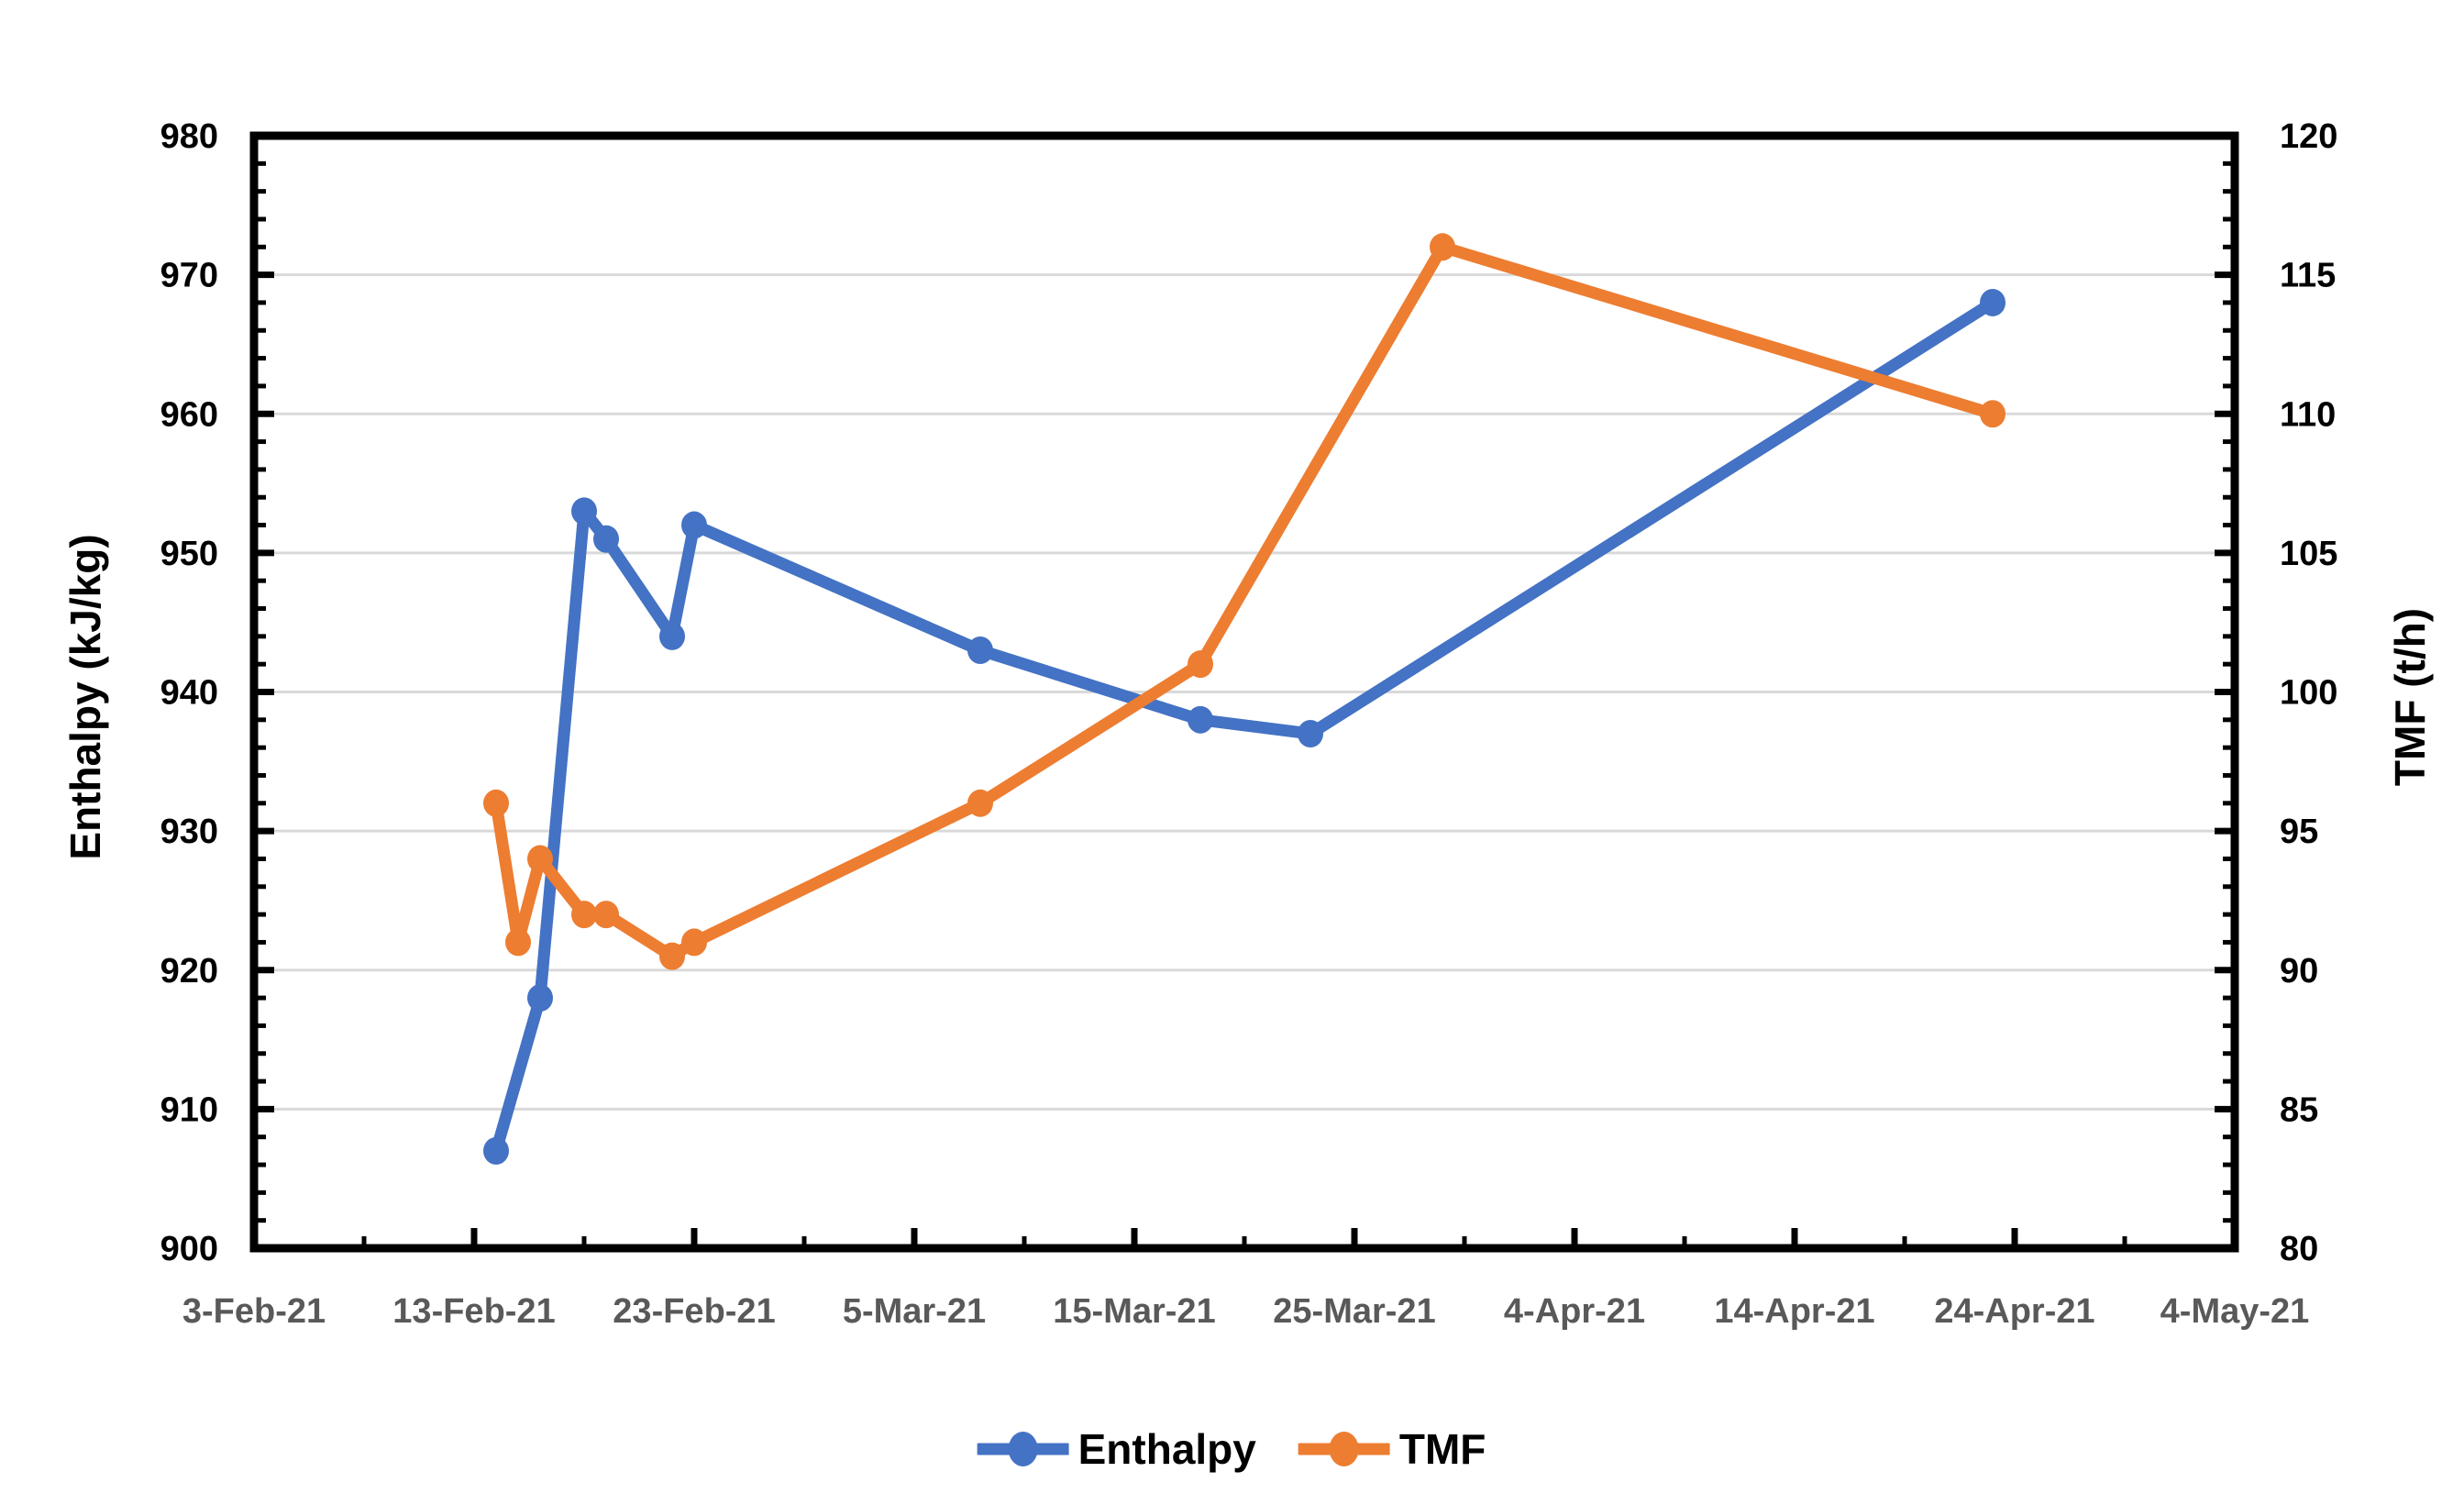 Image resolution: width=2464 pixels, height=1494 pixels. Describe the element at coordinates (189, 1249) in the screenshot. I see `y-left-tick-label: 900` at that location.